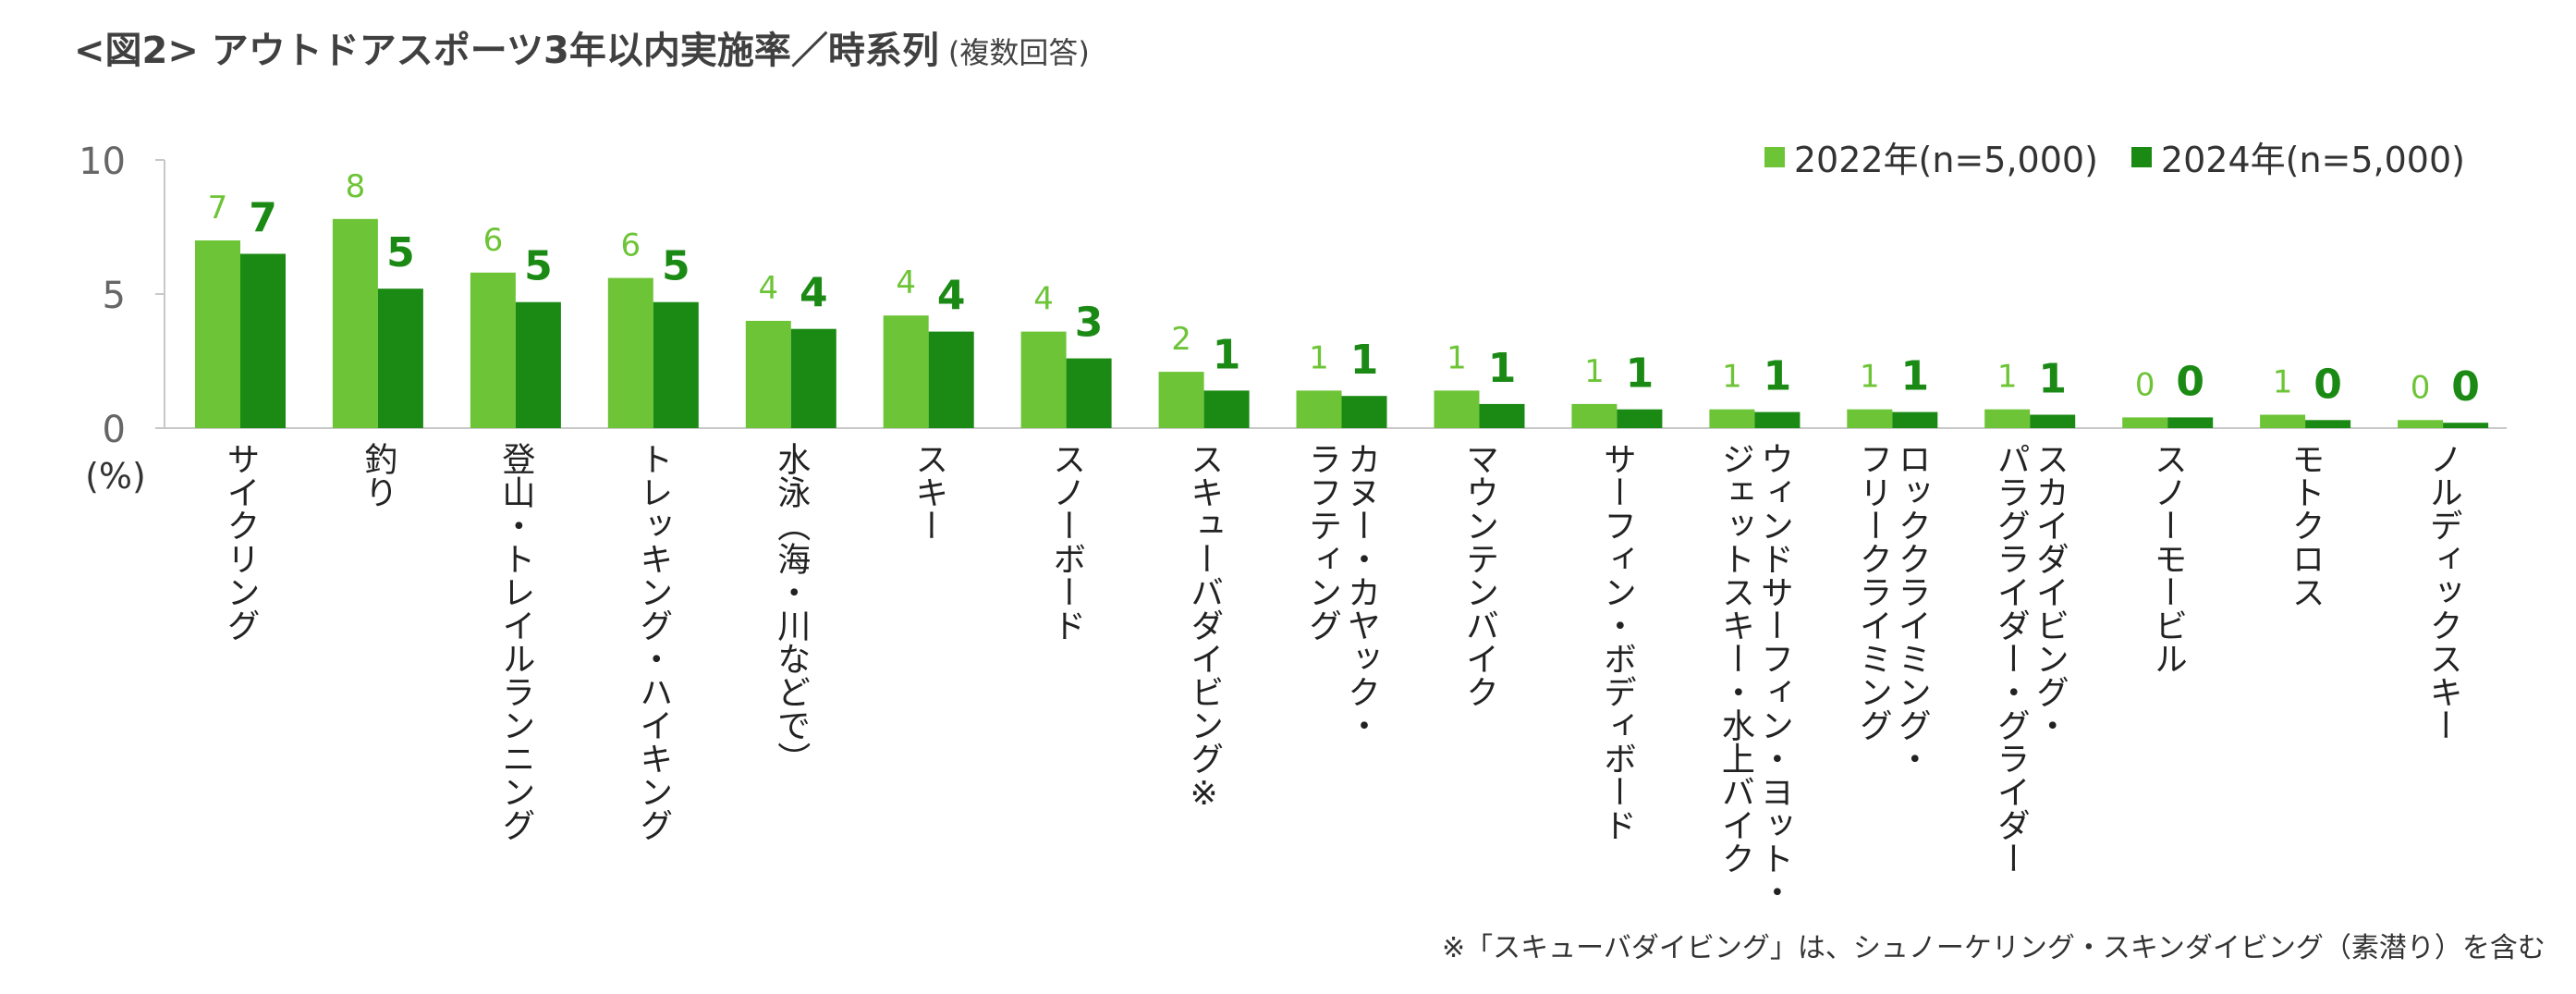 The image size is (2576, 994). I want to click on legend-label-2022: 2022年(n=5,000), so click(1945, 160).